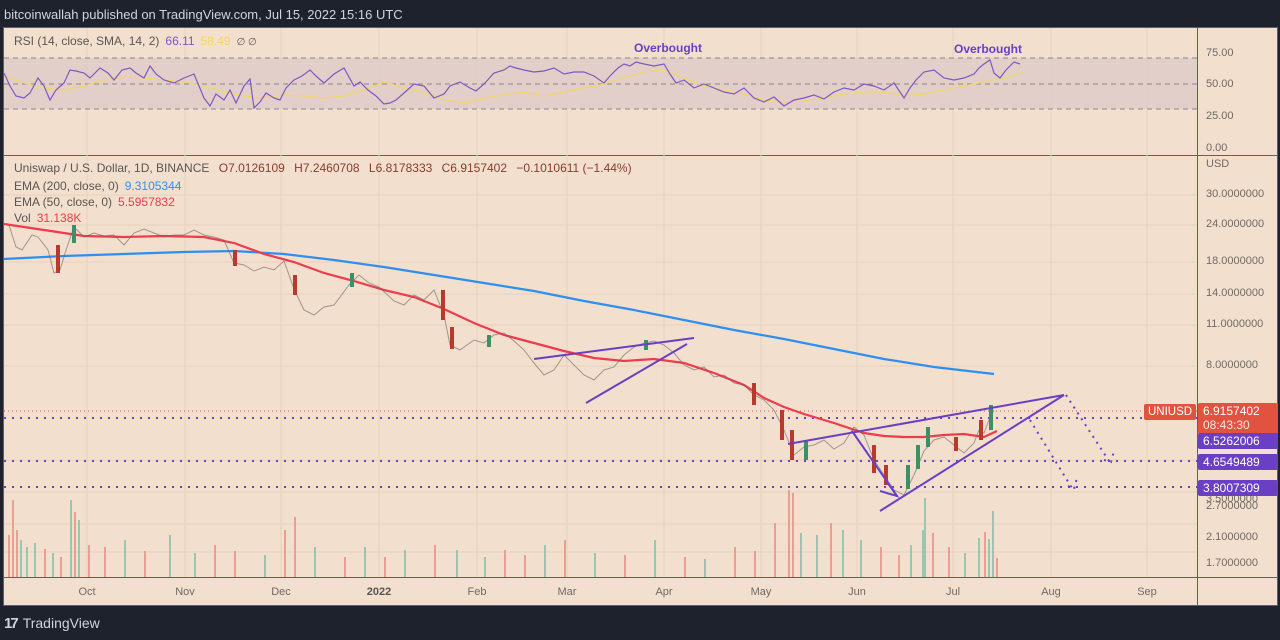  I want to click on price-tick: 1.7000000, so click(1232, 563).